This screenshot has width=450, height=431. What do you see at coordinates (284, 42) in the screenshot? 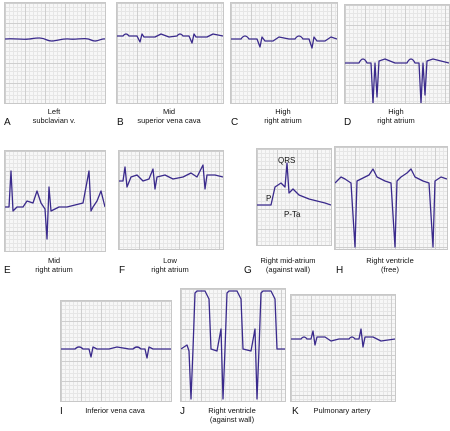
I see `panel-c-ecg-trace` at bounding box center [284, 42].